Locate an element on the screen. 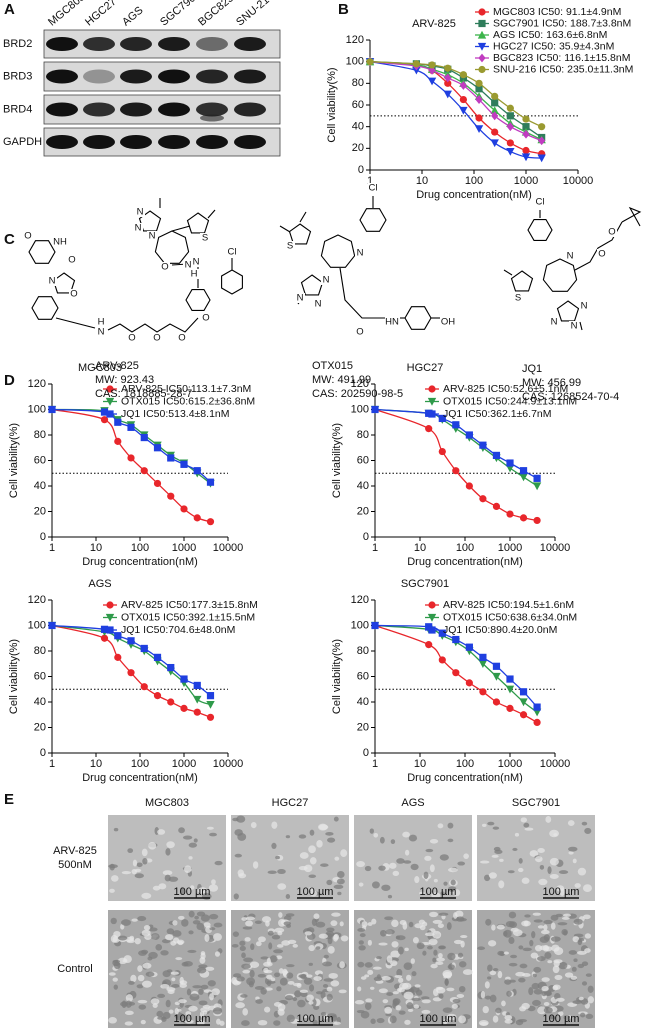 The image size is (660, 1031). row-label: 500nM is located at coordinates (75, 865).